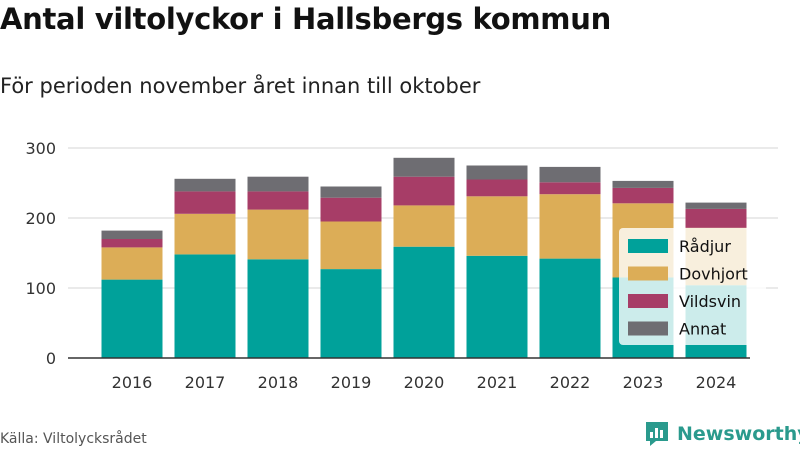 The height and width of the screenshot is (450, 800). I want to click on x-tick-label: 2018, so click(278, 382).